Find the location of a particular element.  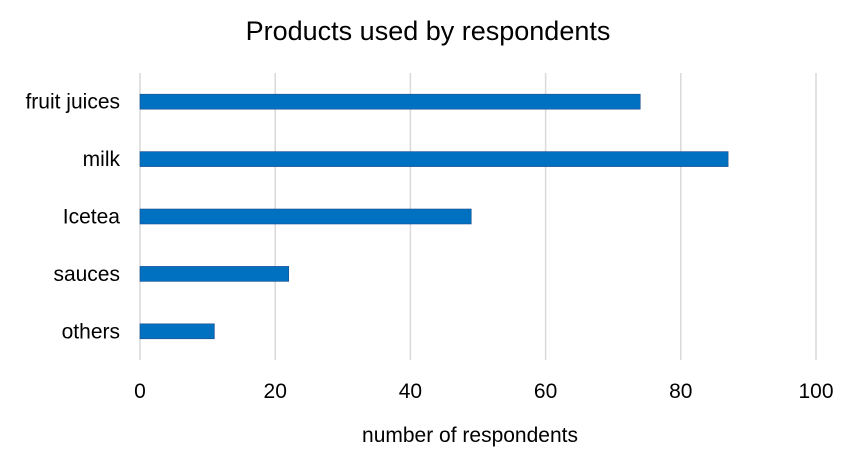

x-tick-label-100: 100 is located at coordinates (815, 391).